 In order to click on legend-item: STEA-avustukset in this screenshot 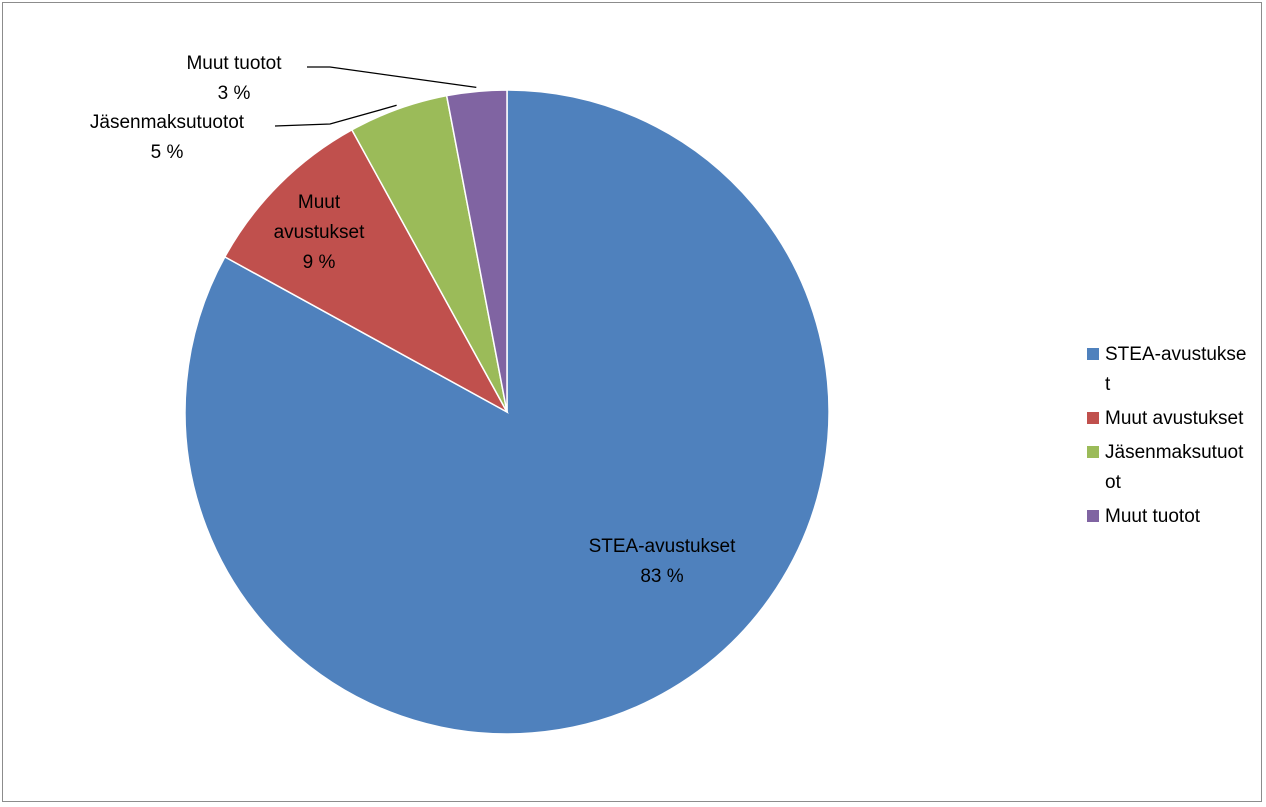, I will do `click(1172, 370)`.